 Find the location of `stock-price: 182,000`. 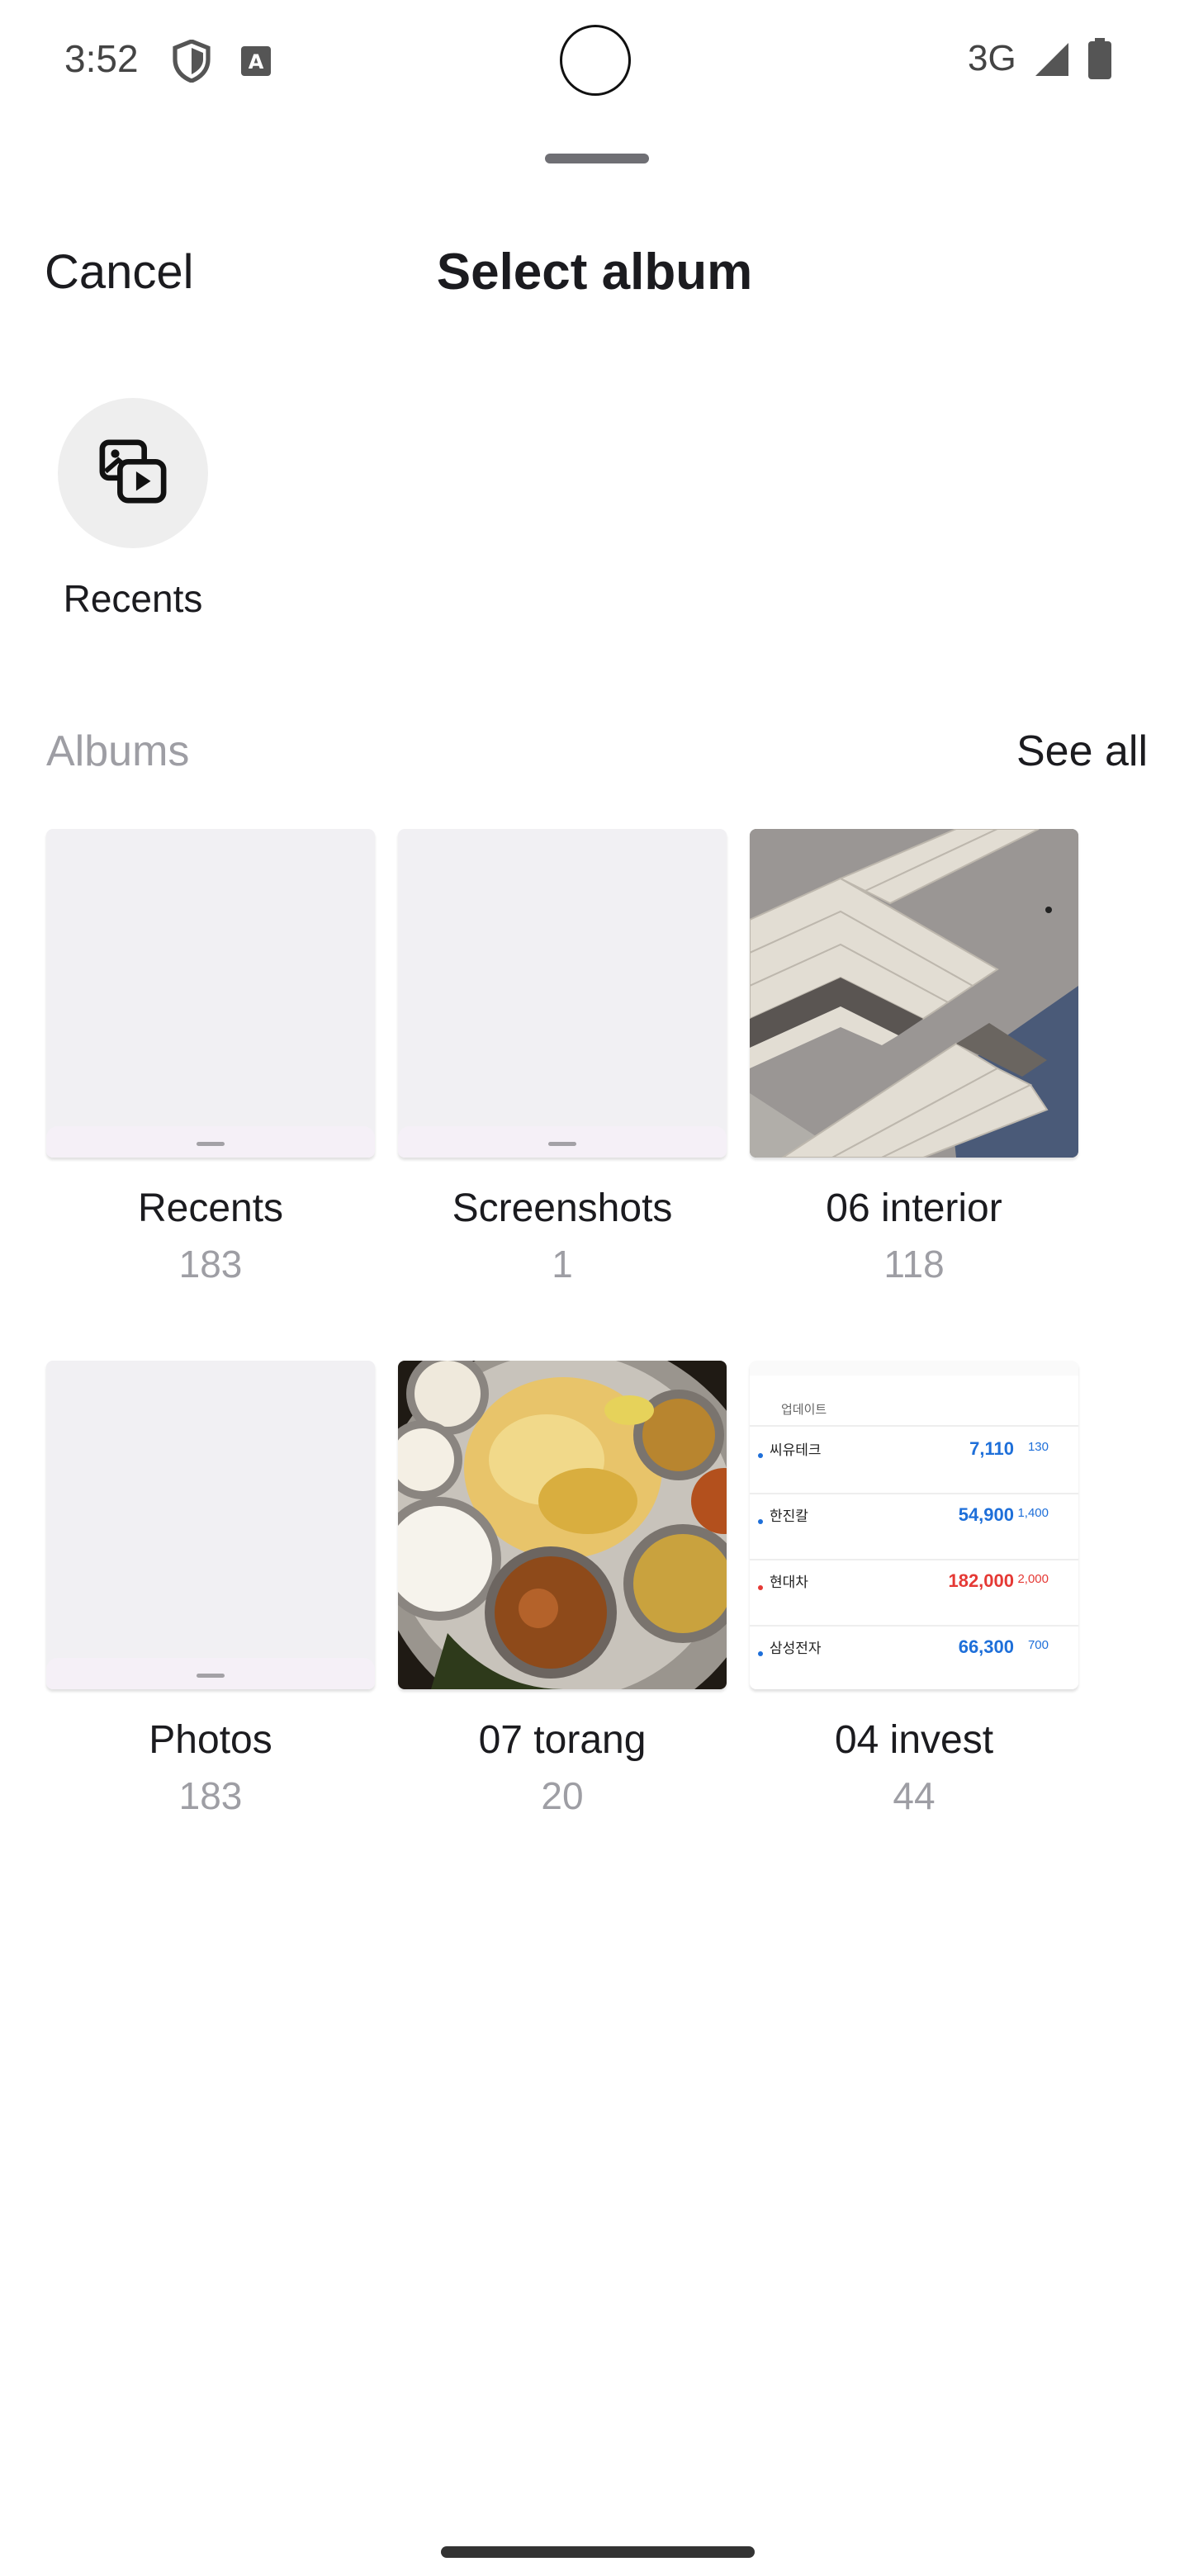

stock-price: 182,000 is located at coordinates (981, 1580).